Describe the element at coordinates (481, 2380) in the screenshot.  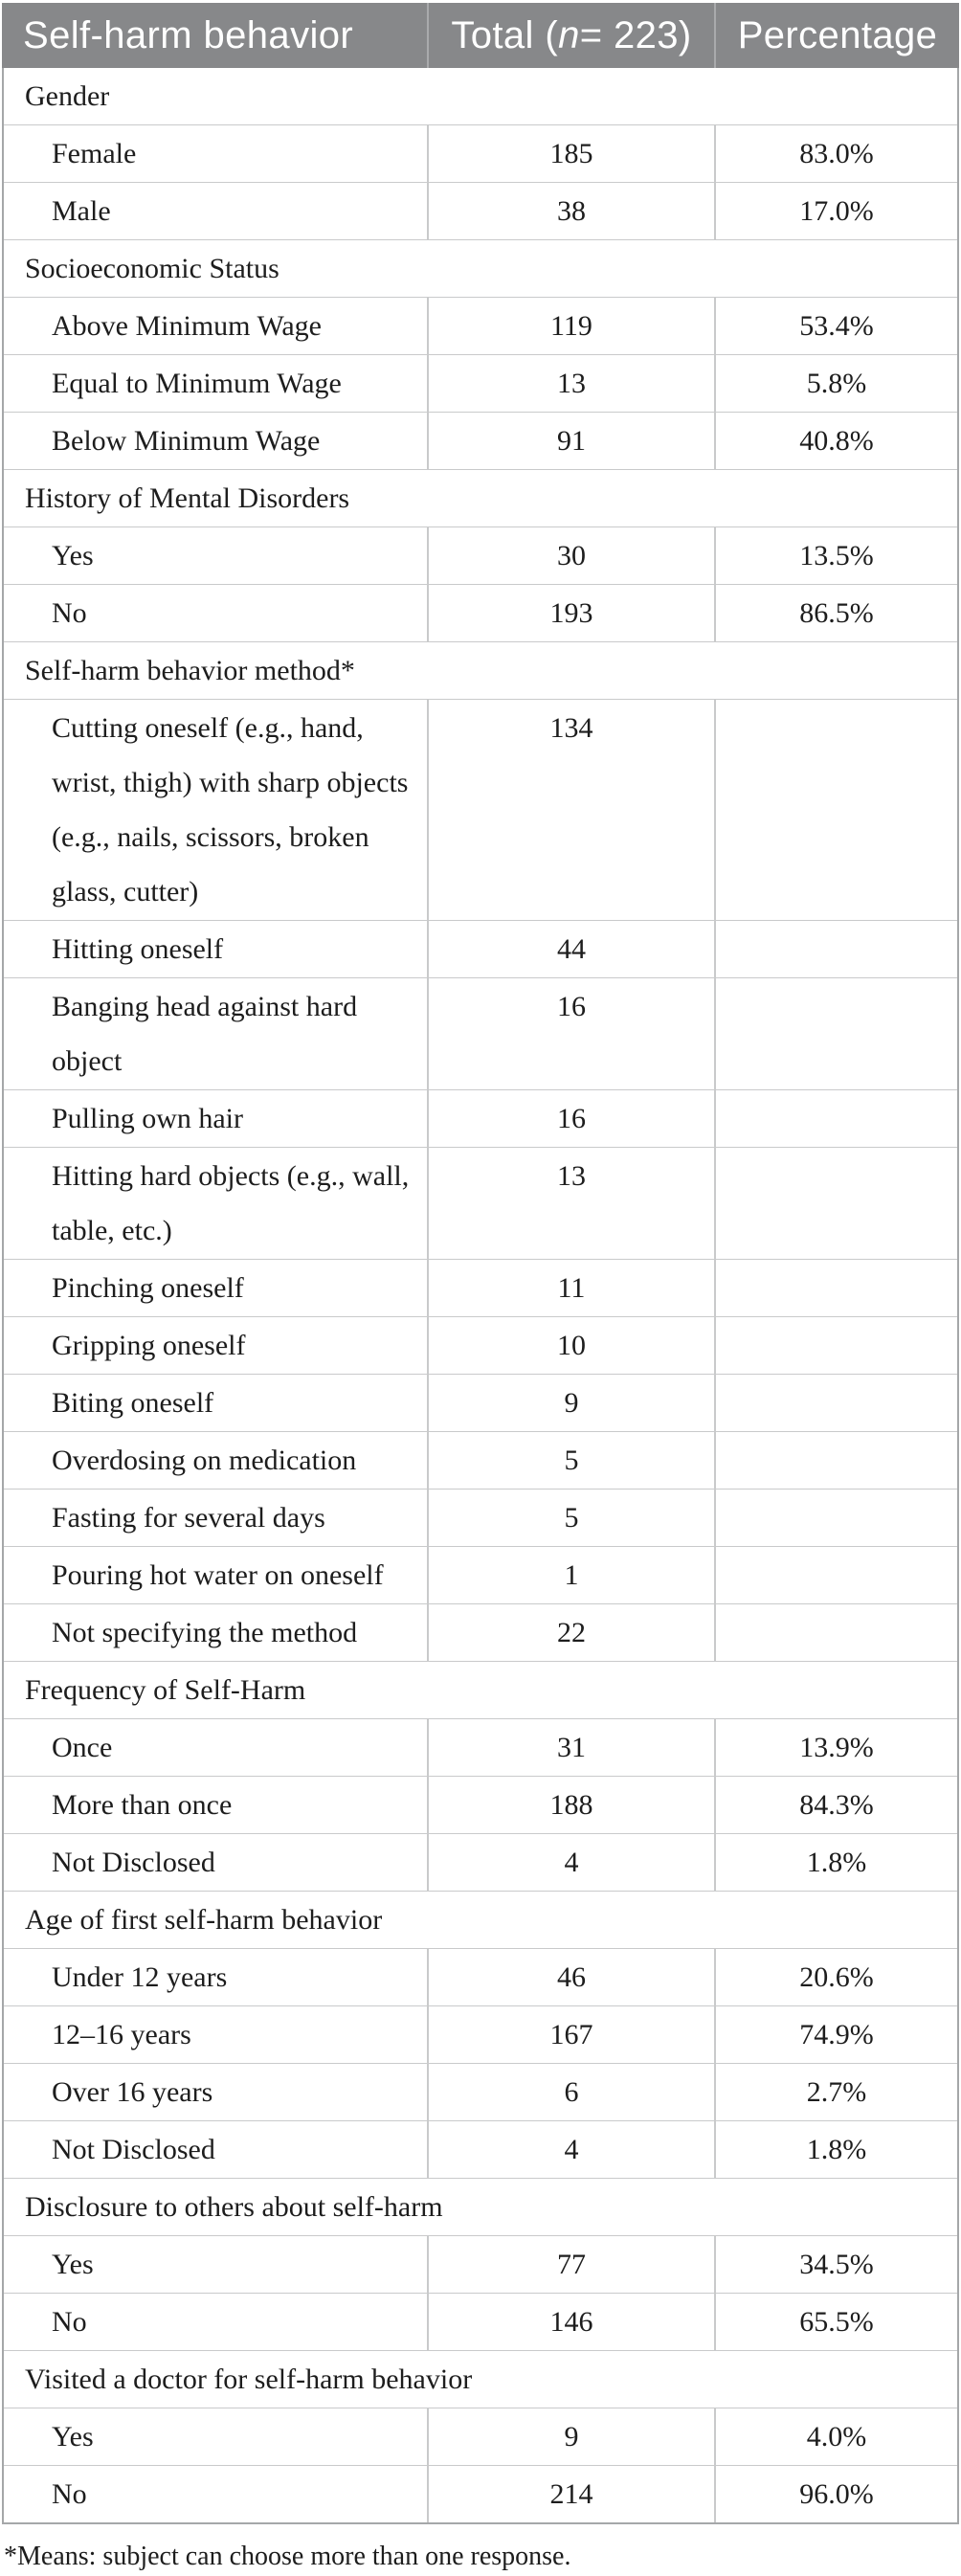
I see `section-row: Visited a doctor for self-harm behavior` at that location.